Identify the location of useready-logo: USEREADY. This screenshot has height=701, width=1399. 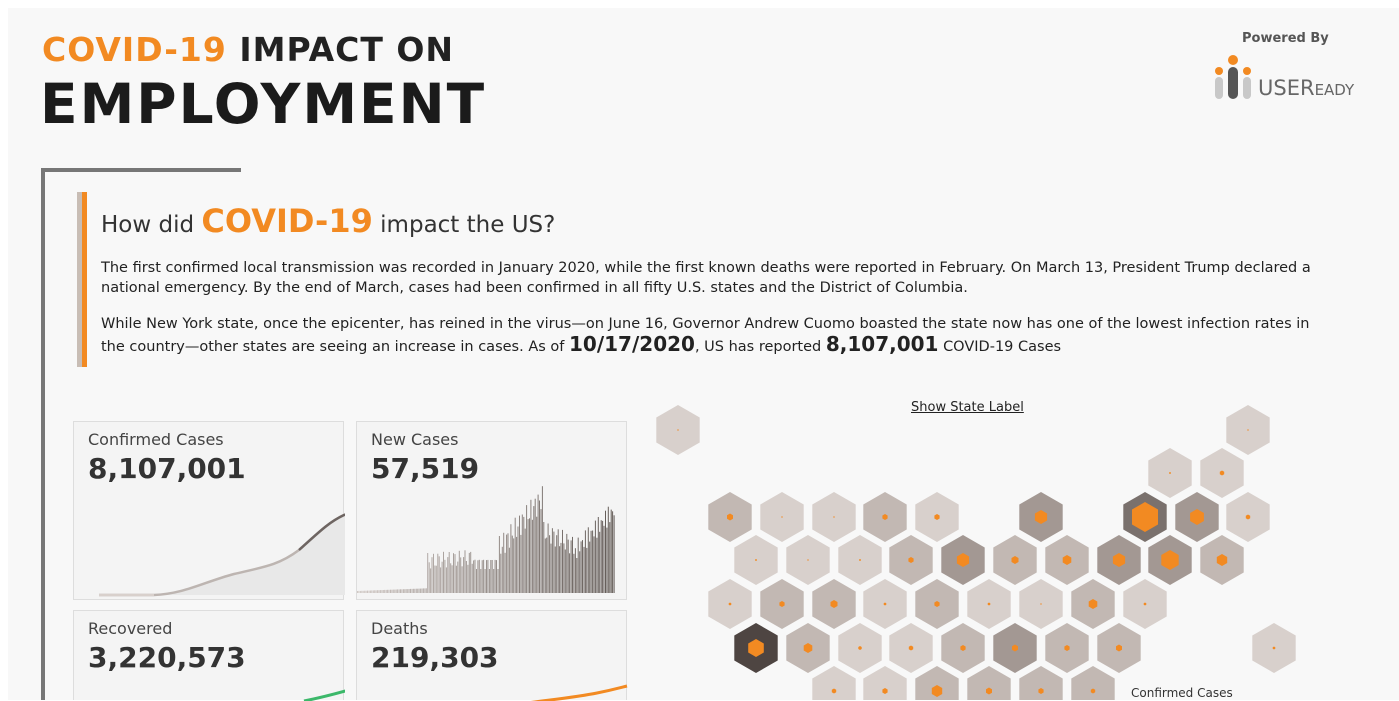
(1287, 79).